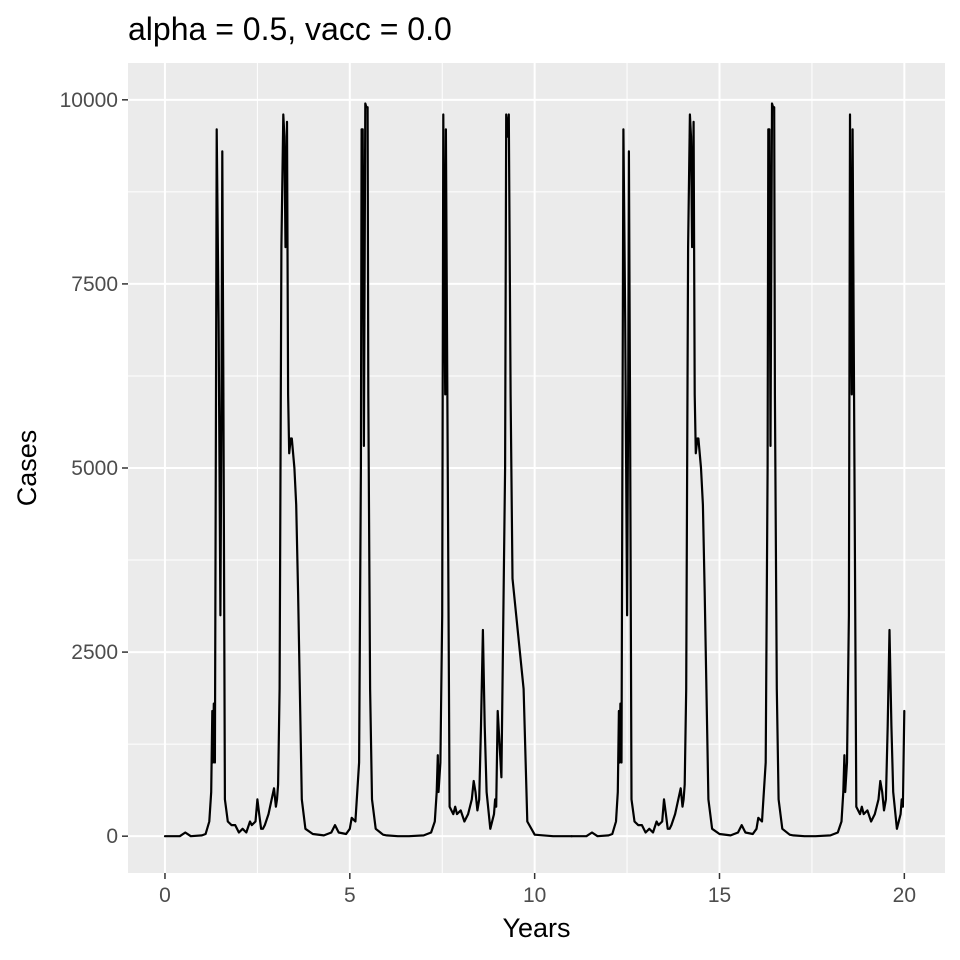 Image resolution: width=960 pixels, height=960 pixels. Describe the element at coordinates (719, 895) in the screenshot. I see `x-tick-label: 15` at that location.